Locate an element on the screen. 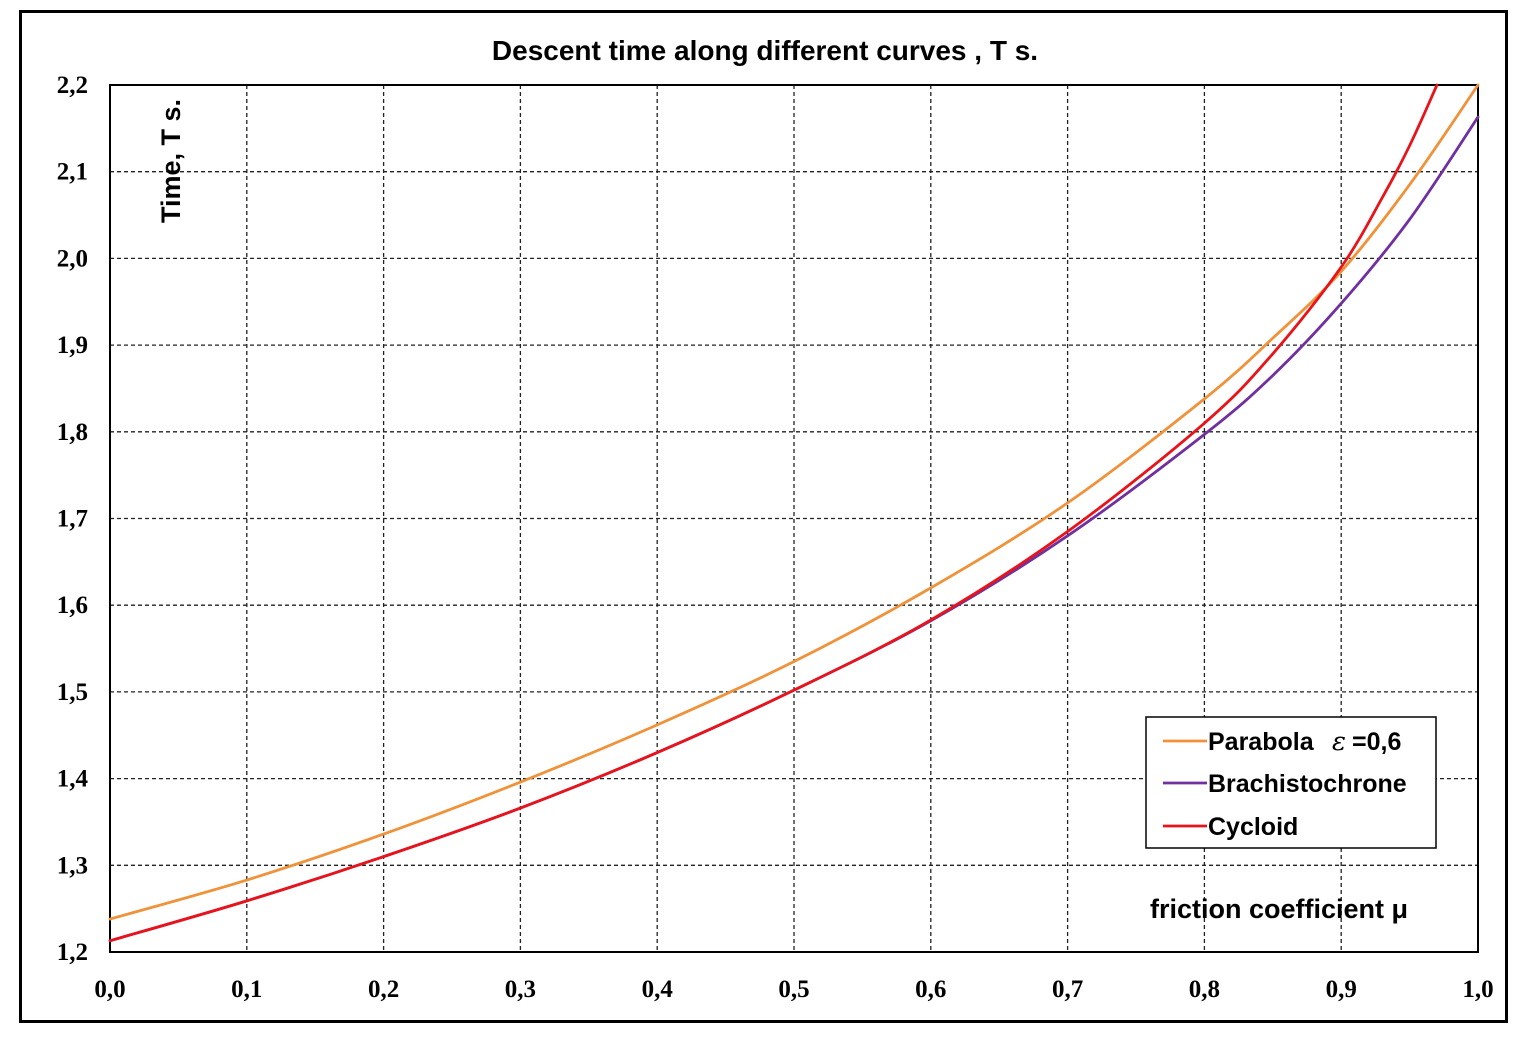  legend-label-cycloid: Cycloid is located at coordinates (1253, 827).